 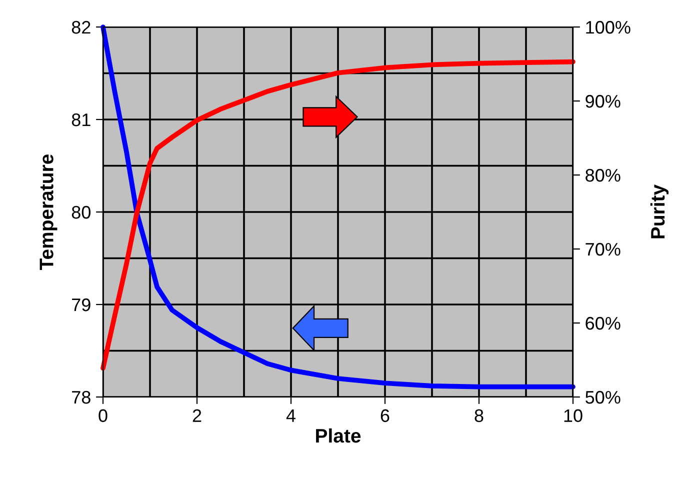 What do you see at coordinates (385, 415) in the screenshot?
I see `x-tick-label: 6` at bounding box center [385, 415].